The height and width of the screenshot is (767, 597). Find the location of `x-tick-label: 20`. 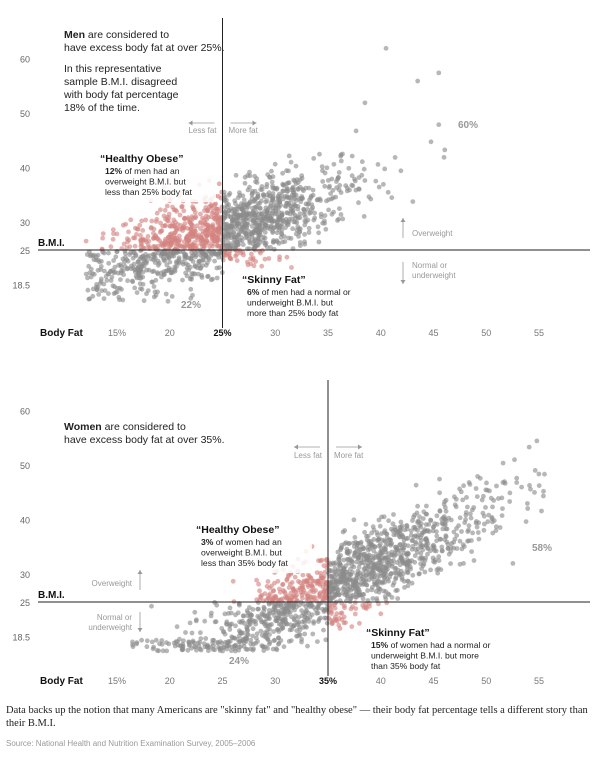

x-tick-label: 20 is located at coordinates (170, 333).